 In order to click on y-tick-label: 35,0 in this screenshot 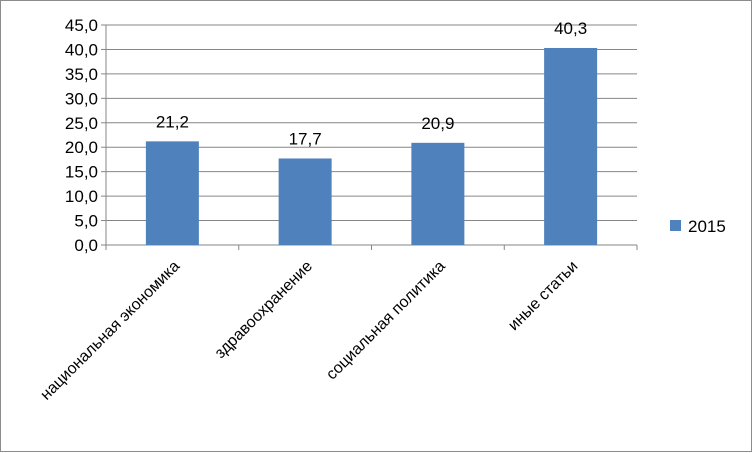, I will do `click(81, 74)`.